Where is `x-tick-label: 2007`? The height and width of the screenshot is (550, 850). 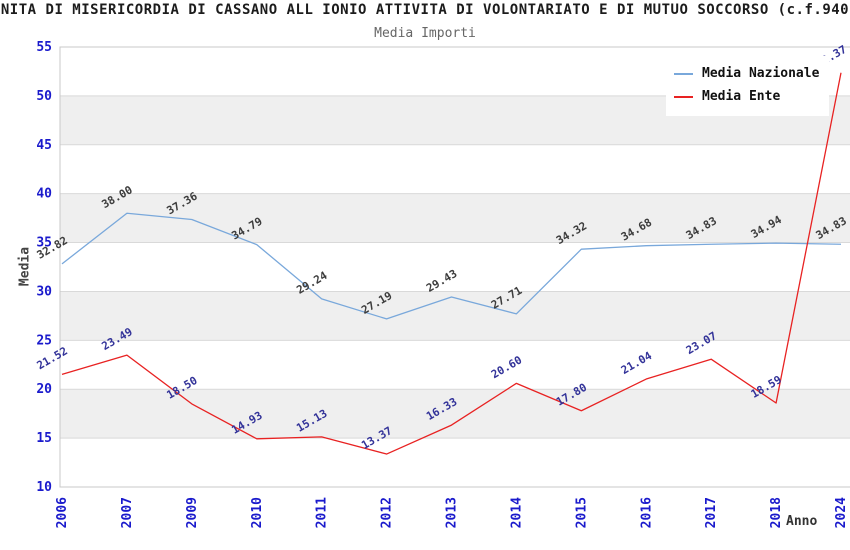 x-tick-label: 2007 is located at coordinates (127, 512).